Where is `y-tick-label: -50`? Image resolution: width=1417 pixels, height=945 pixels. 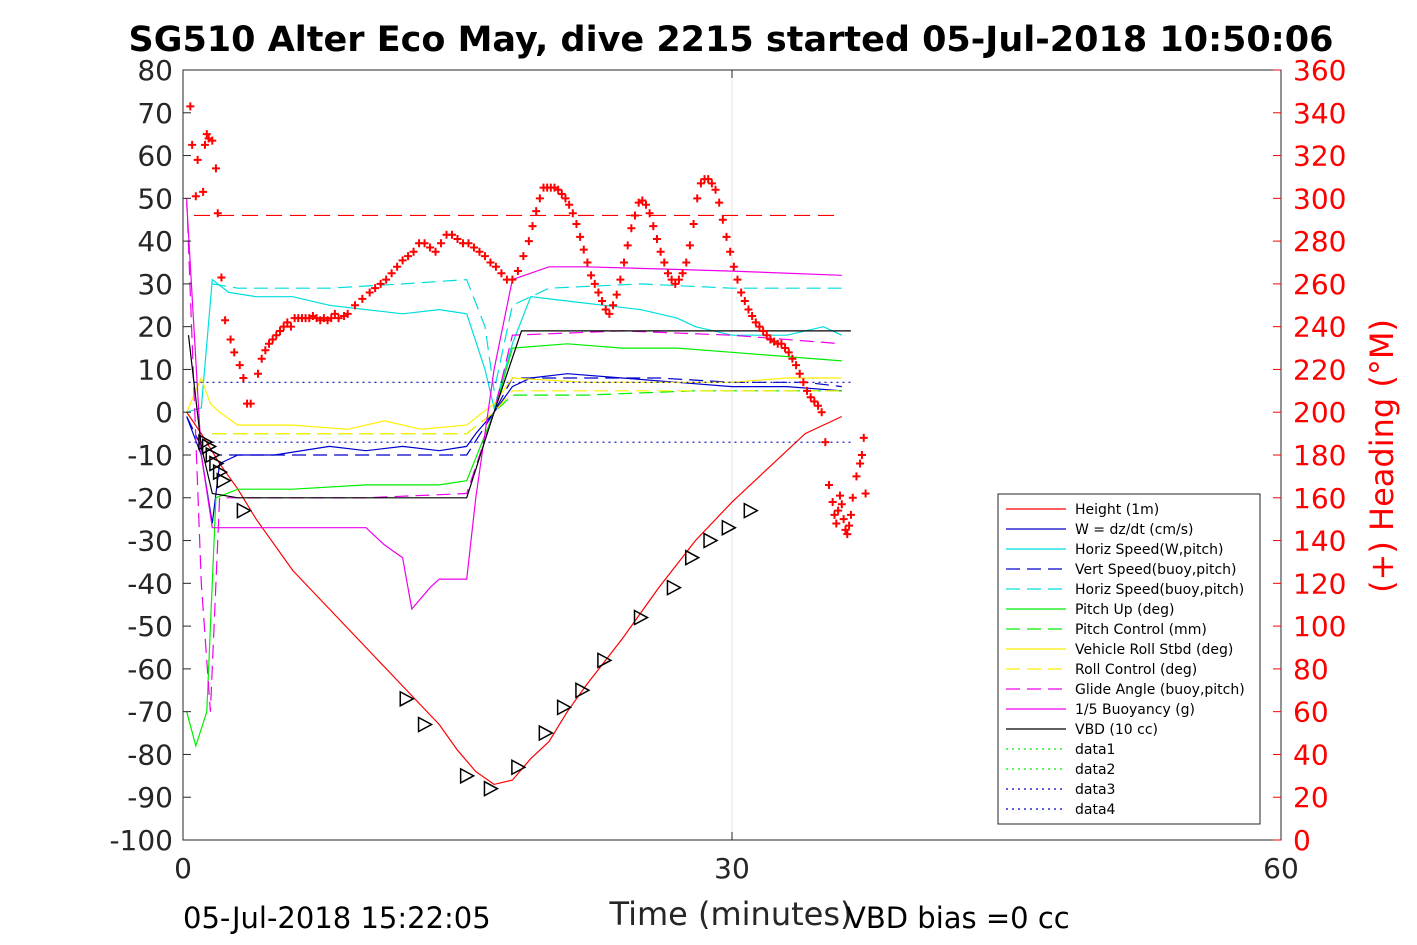 y-tick-label: -50 is located at coordinates (150, 626).